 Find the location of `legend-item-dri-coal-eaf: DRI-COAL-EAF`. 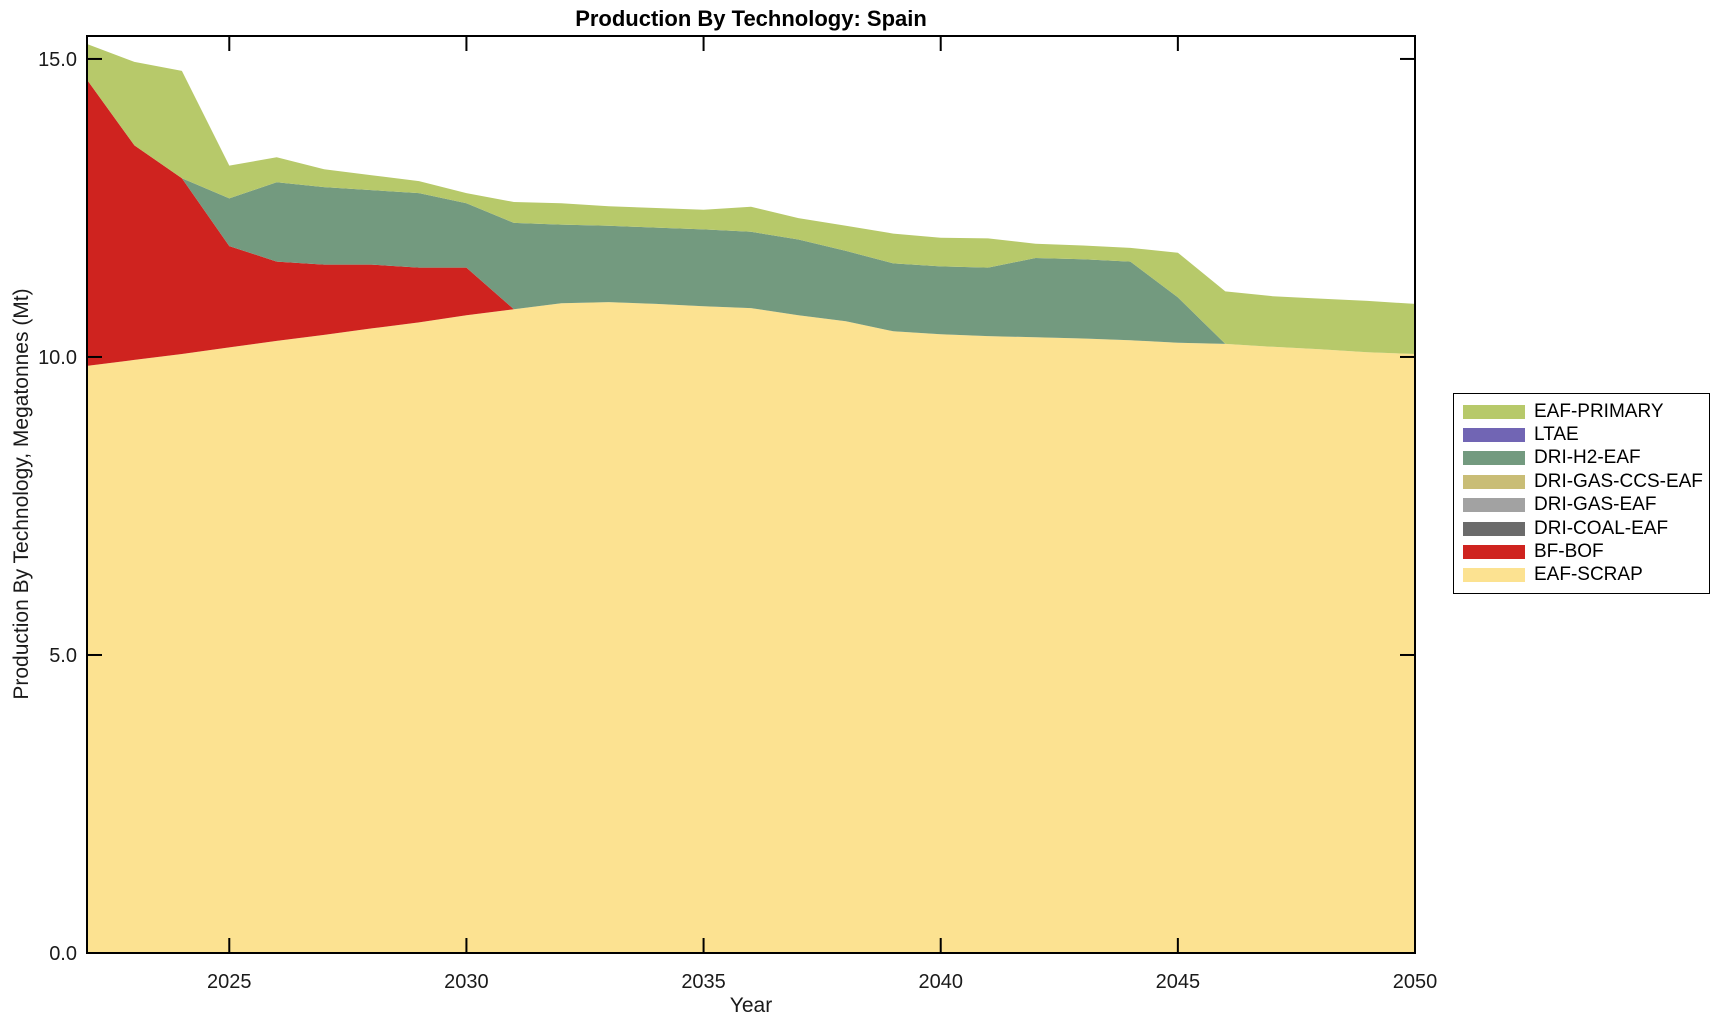

legend-item-dri-coal-eaf: DRI-COAL-EAF is located at coordinates (1586, 528).